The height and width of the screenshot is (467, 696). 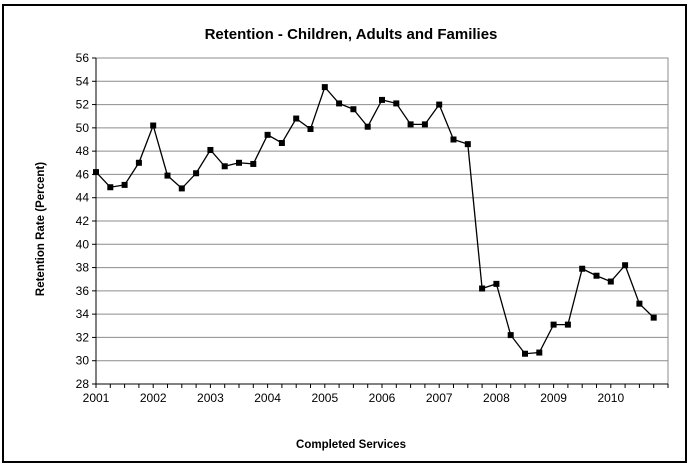 I want to click on x-tick-label: 2008, so click(x=496, y=398).